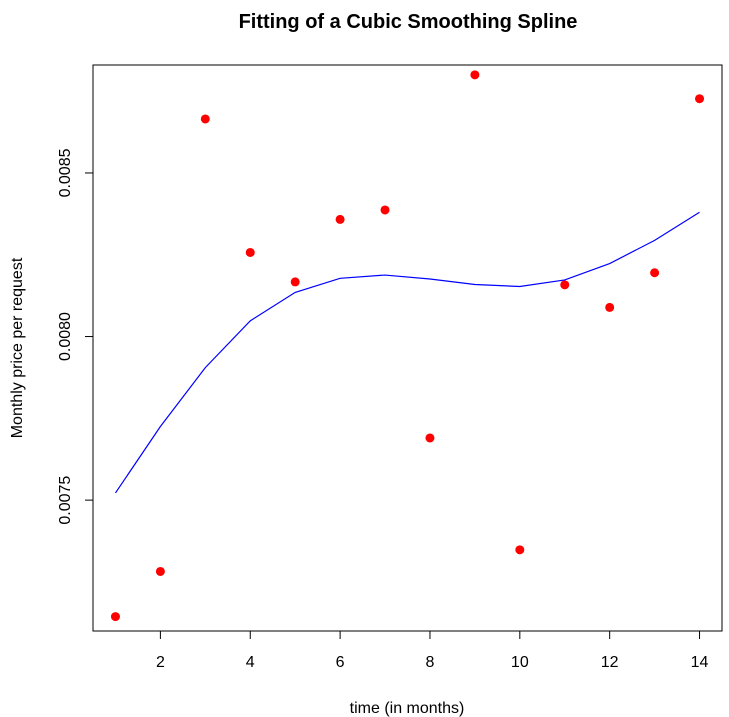 This screenshot has height=717, width=729. Describe the element at coordinates (65, 336) in the screenshot. I see `y-tick-label-1: 0.0080` at that location.